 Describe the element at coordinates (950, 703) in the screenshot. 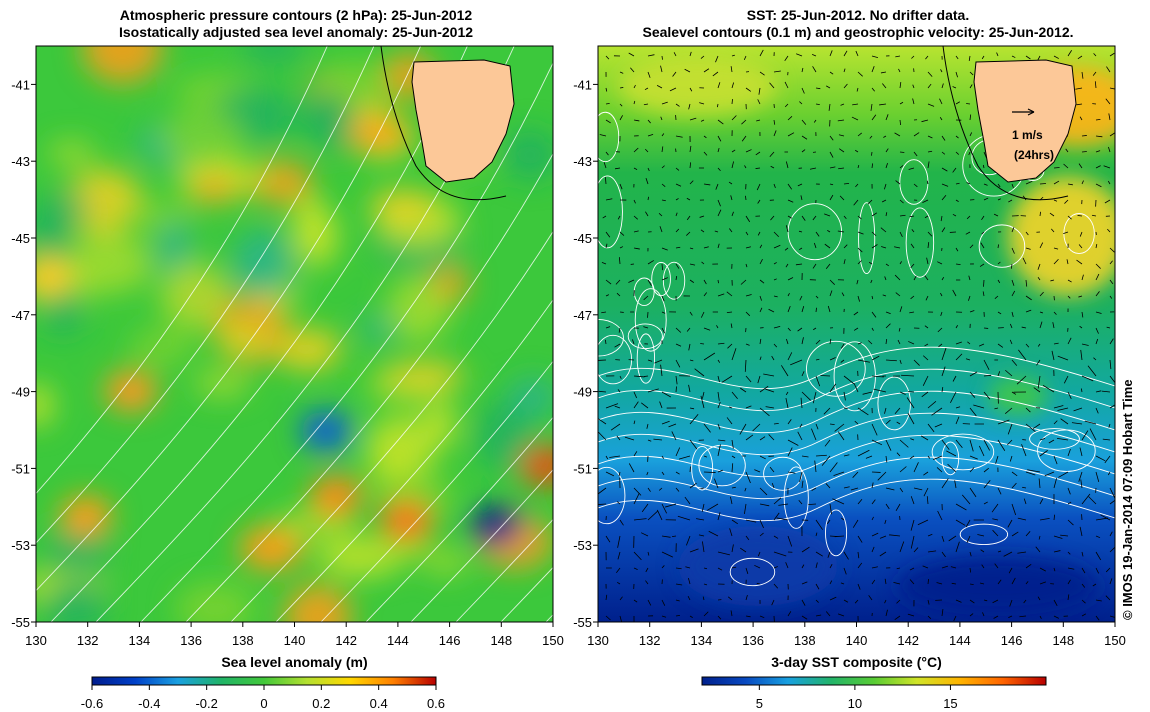

I see `colorbar-tick-label: 15` at that location.